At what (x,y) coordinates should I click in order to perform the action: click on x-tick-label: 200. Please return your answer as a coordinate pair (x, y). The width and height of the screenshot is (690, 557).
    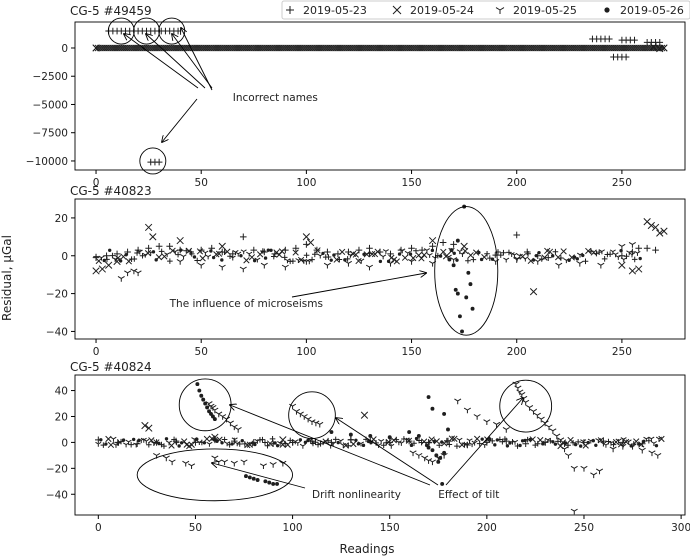
    Looking at the image, I should click on (487, 528).